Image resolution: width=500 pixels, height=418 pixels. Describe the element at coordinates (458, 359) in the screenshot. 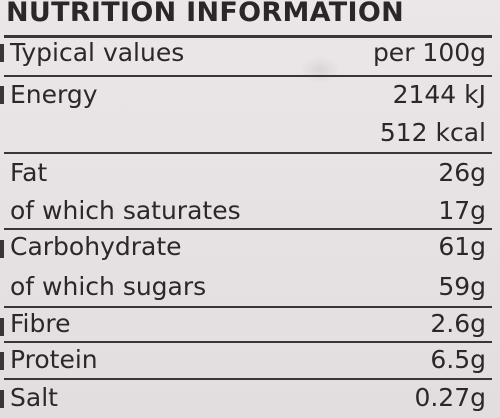

I see `protein-value: 6.5g` at that location.